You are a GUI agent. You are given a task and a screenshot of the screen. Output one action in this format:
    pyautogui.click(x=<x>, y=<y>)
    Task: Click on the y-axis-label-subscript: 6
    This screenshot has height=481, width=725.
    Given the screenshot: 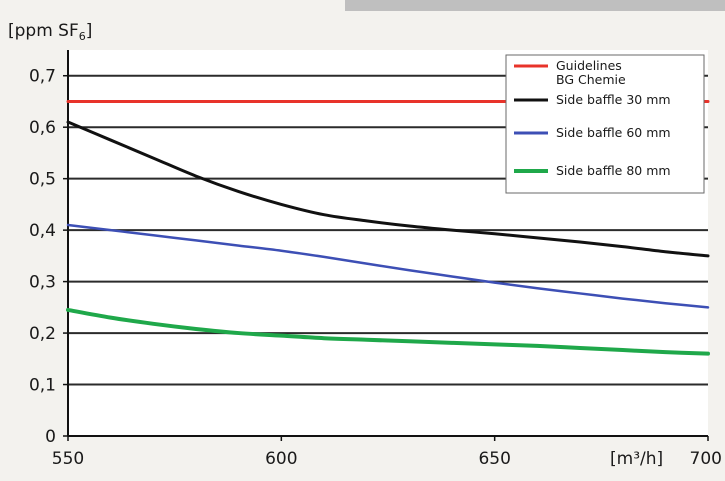 What is the action you would take?
    pyautogui.click(x=82, y=36)
    